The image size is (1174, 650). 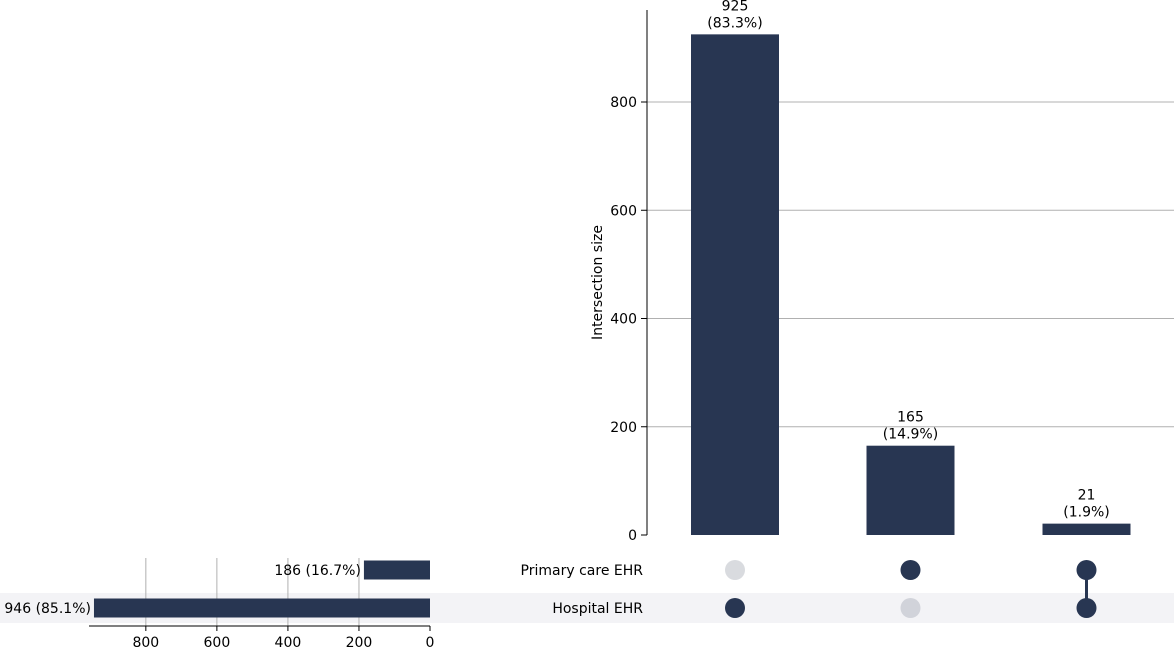 What do you see at coordinates (632, 536) in the screenshot?
I see `intersection-y-tick-label: 0` at bounding box center [632, 536].